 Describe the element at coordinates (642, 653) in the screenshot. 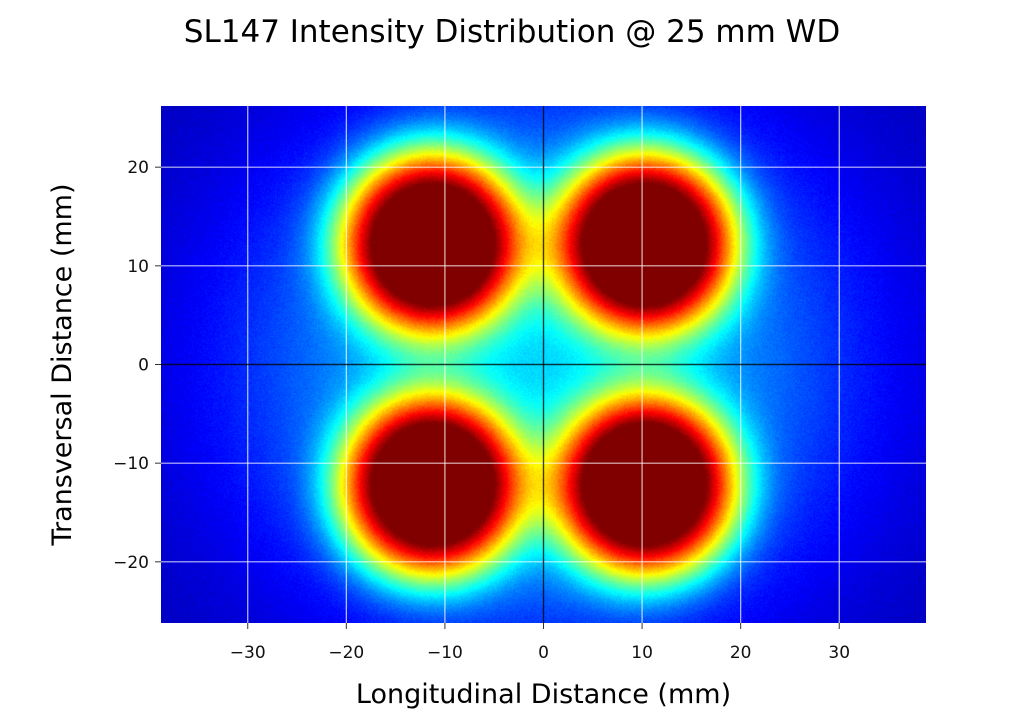

I see `x-tick-label: 10` at that location.